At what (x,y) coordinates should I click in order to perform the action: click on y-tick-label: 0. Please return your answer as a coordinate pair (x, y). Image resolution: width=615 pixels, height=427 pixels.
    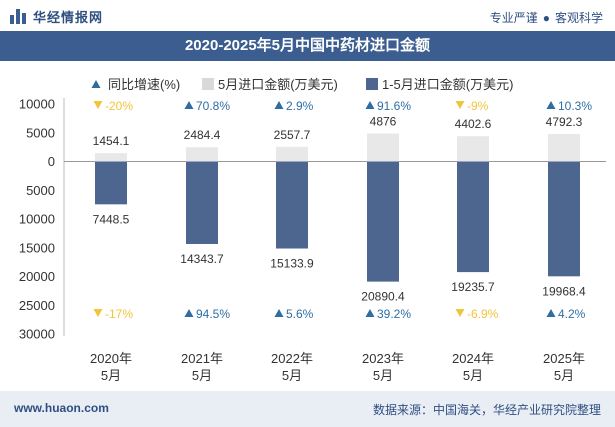
    Looking at the image, I should click on (51, 161).